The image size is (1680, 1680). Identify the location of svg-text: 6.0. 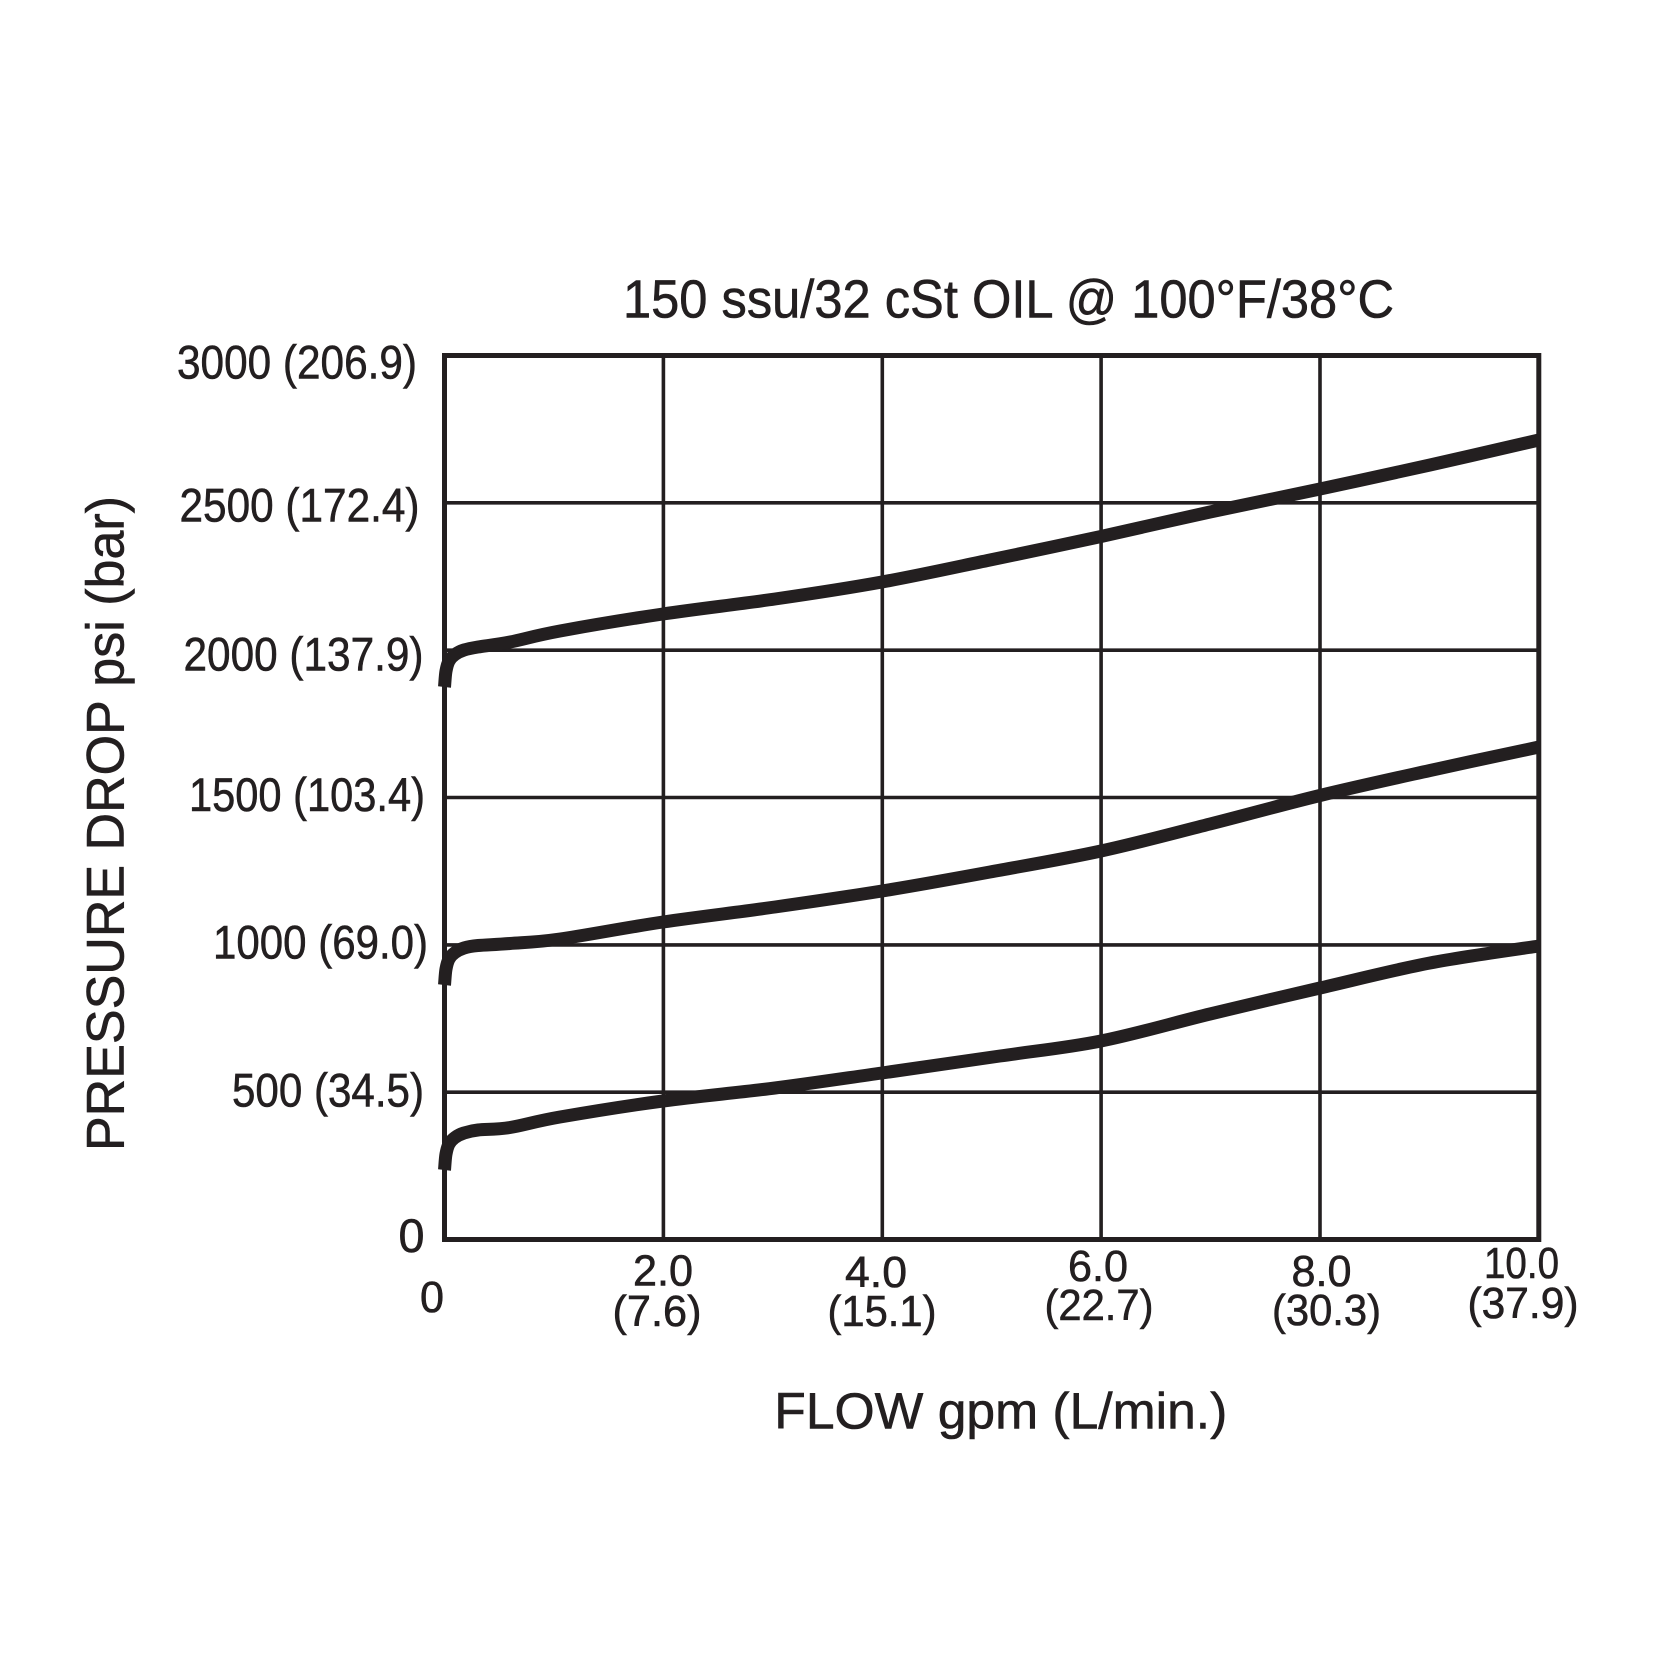
(1098, 1266).